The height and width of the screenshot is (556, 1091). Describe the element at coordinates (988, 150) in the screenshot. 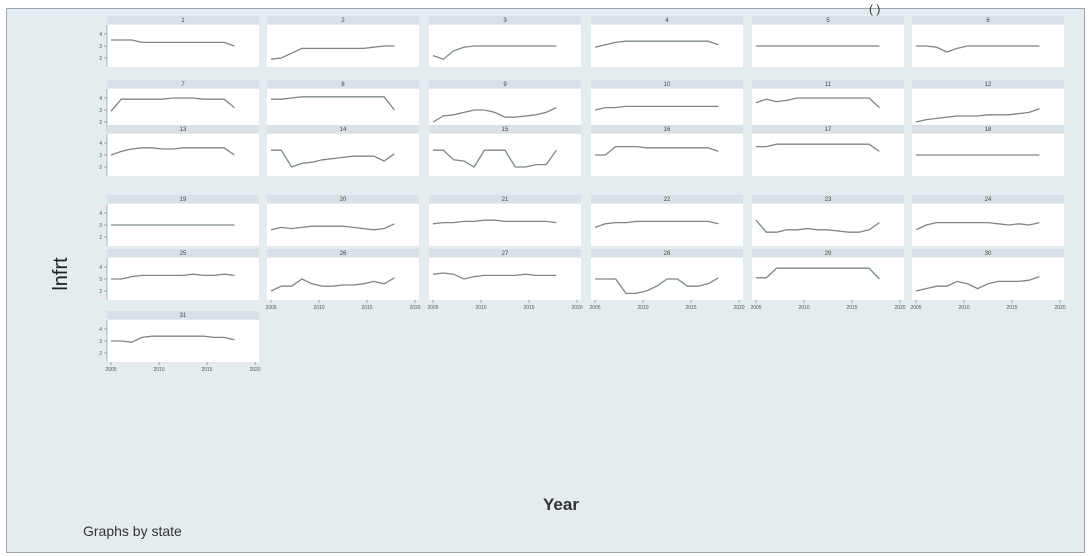

I see `panel-18: 18` at that location.